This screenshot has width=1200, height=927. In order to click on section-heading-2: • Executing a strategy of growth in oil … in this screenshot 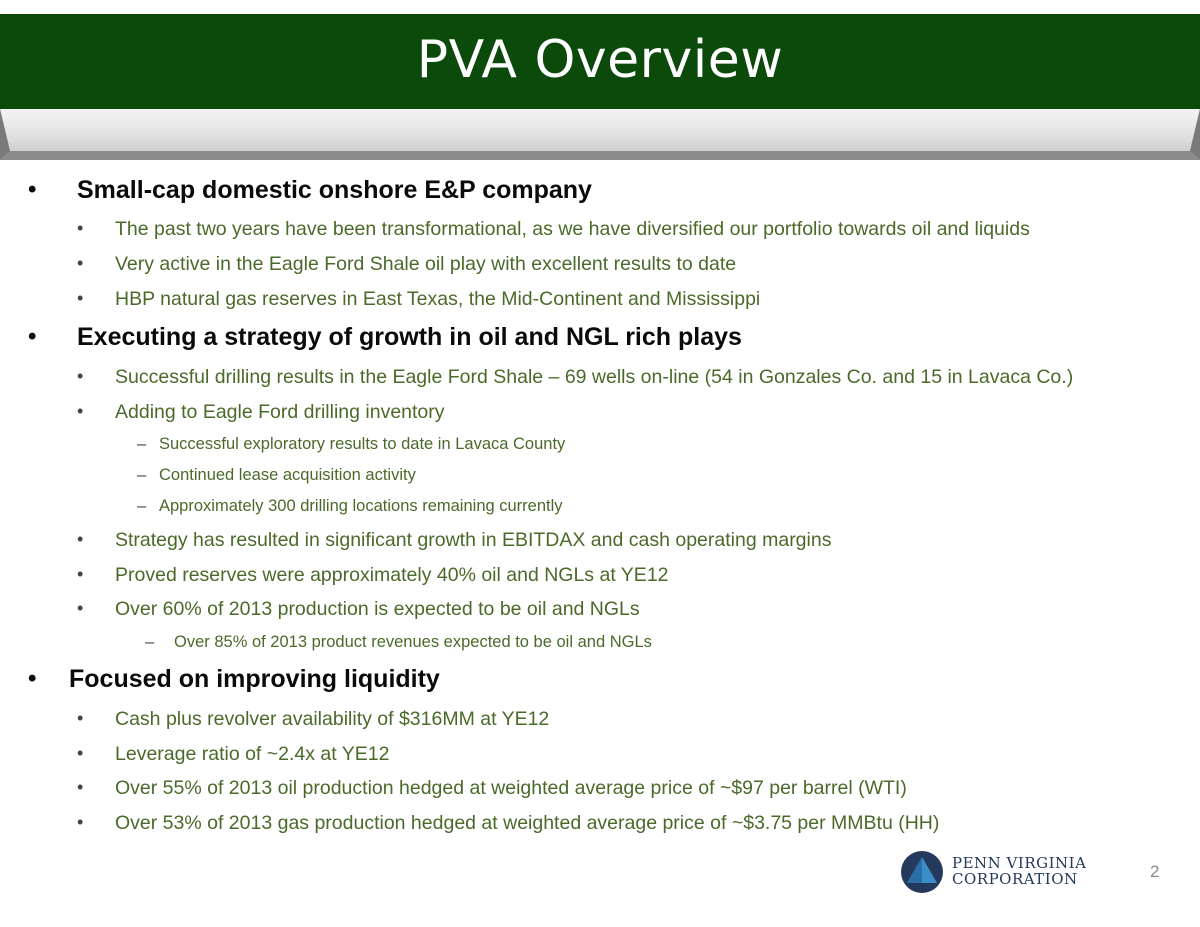, I will do `click(600, 343)`.